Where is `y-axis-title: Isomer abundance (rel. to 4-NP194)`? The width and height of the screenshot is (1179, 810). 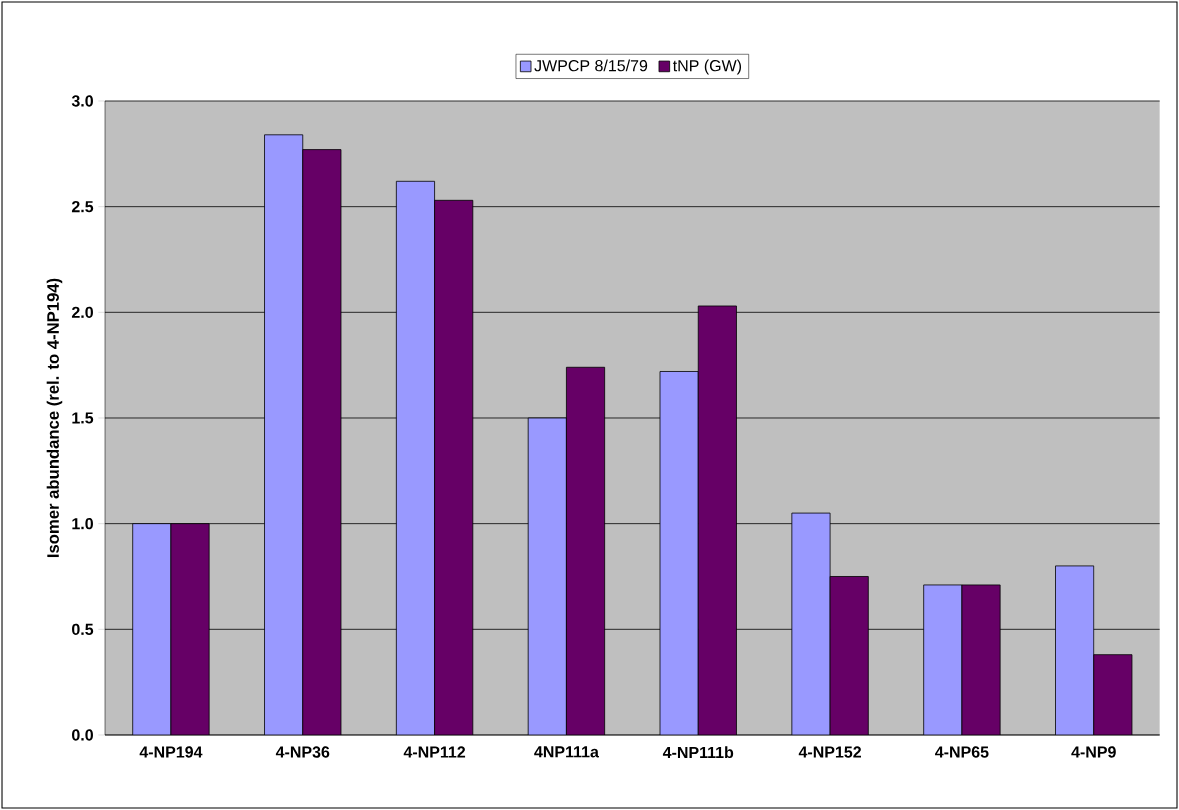
y-axis-title: Isomer abundance (rel. to 4-NP194) is located at coordinates (54, 418).